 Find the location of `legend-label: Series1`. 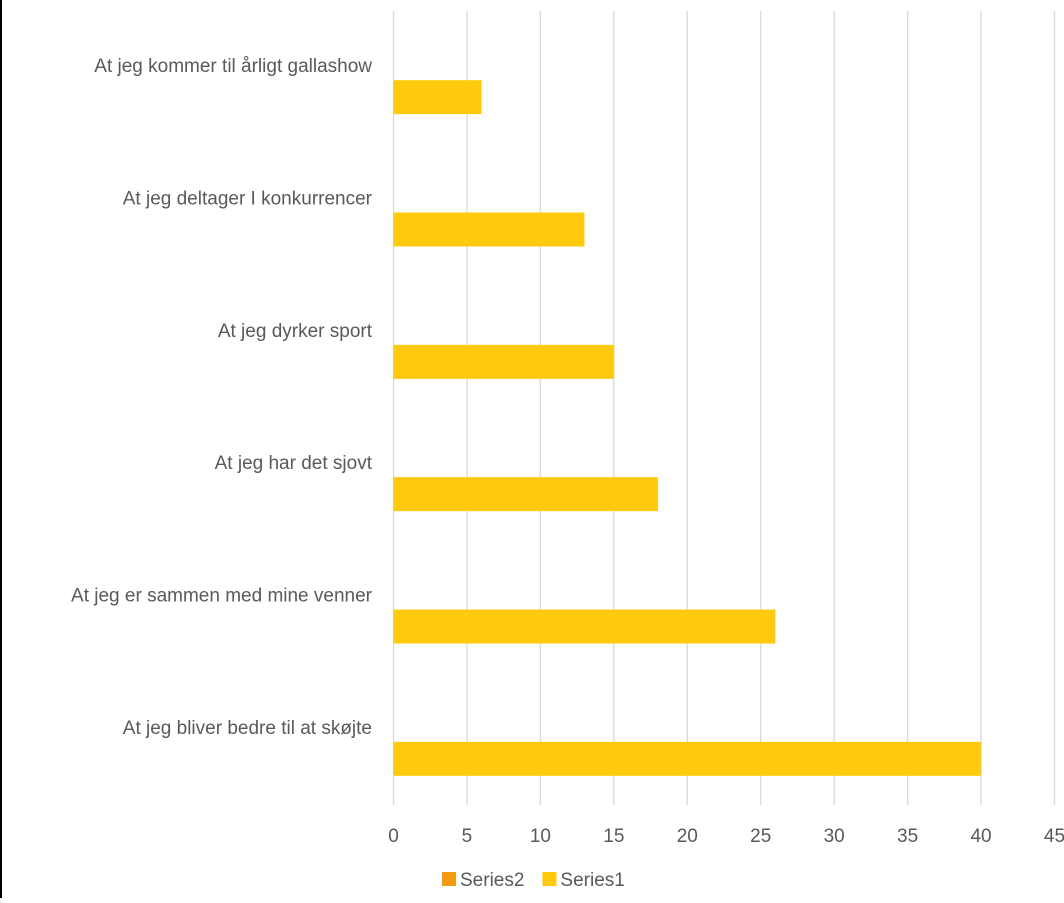

legend-label: Series1 is located at coordinates (592, 880).